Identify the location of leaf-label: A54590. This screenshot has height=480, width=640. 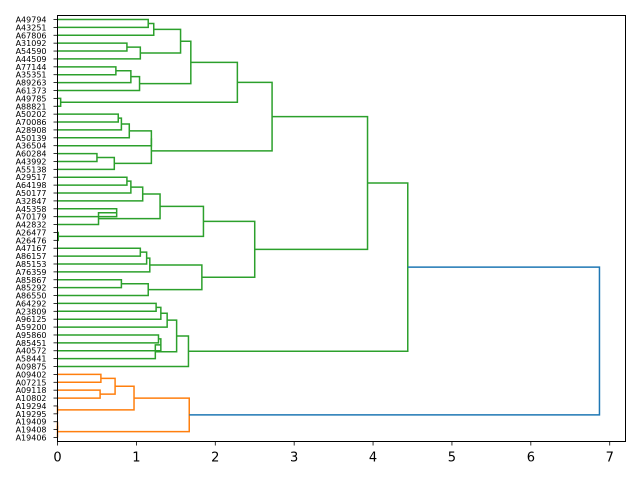
(31, 51).